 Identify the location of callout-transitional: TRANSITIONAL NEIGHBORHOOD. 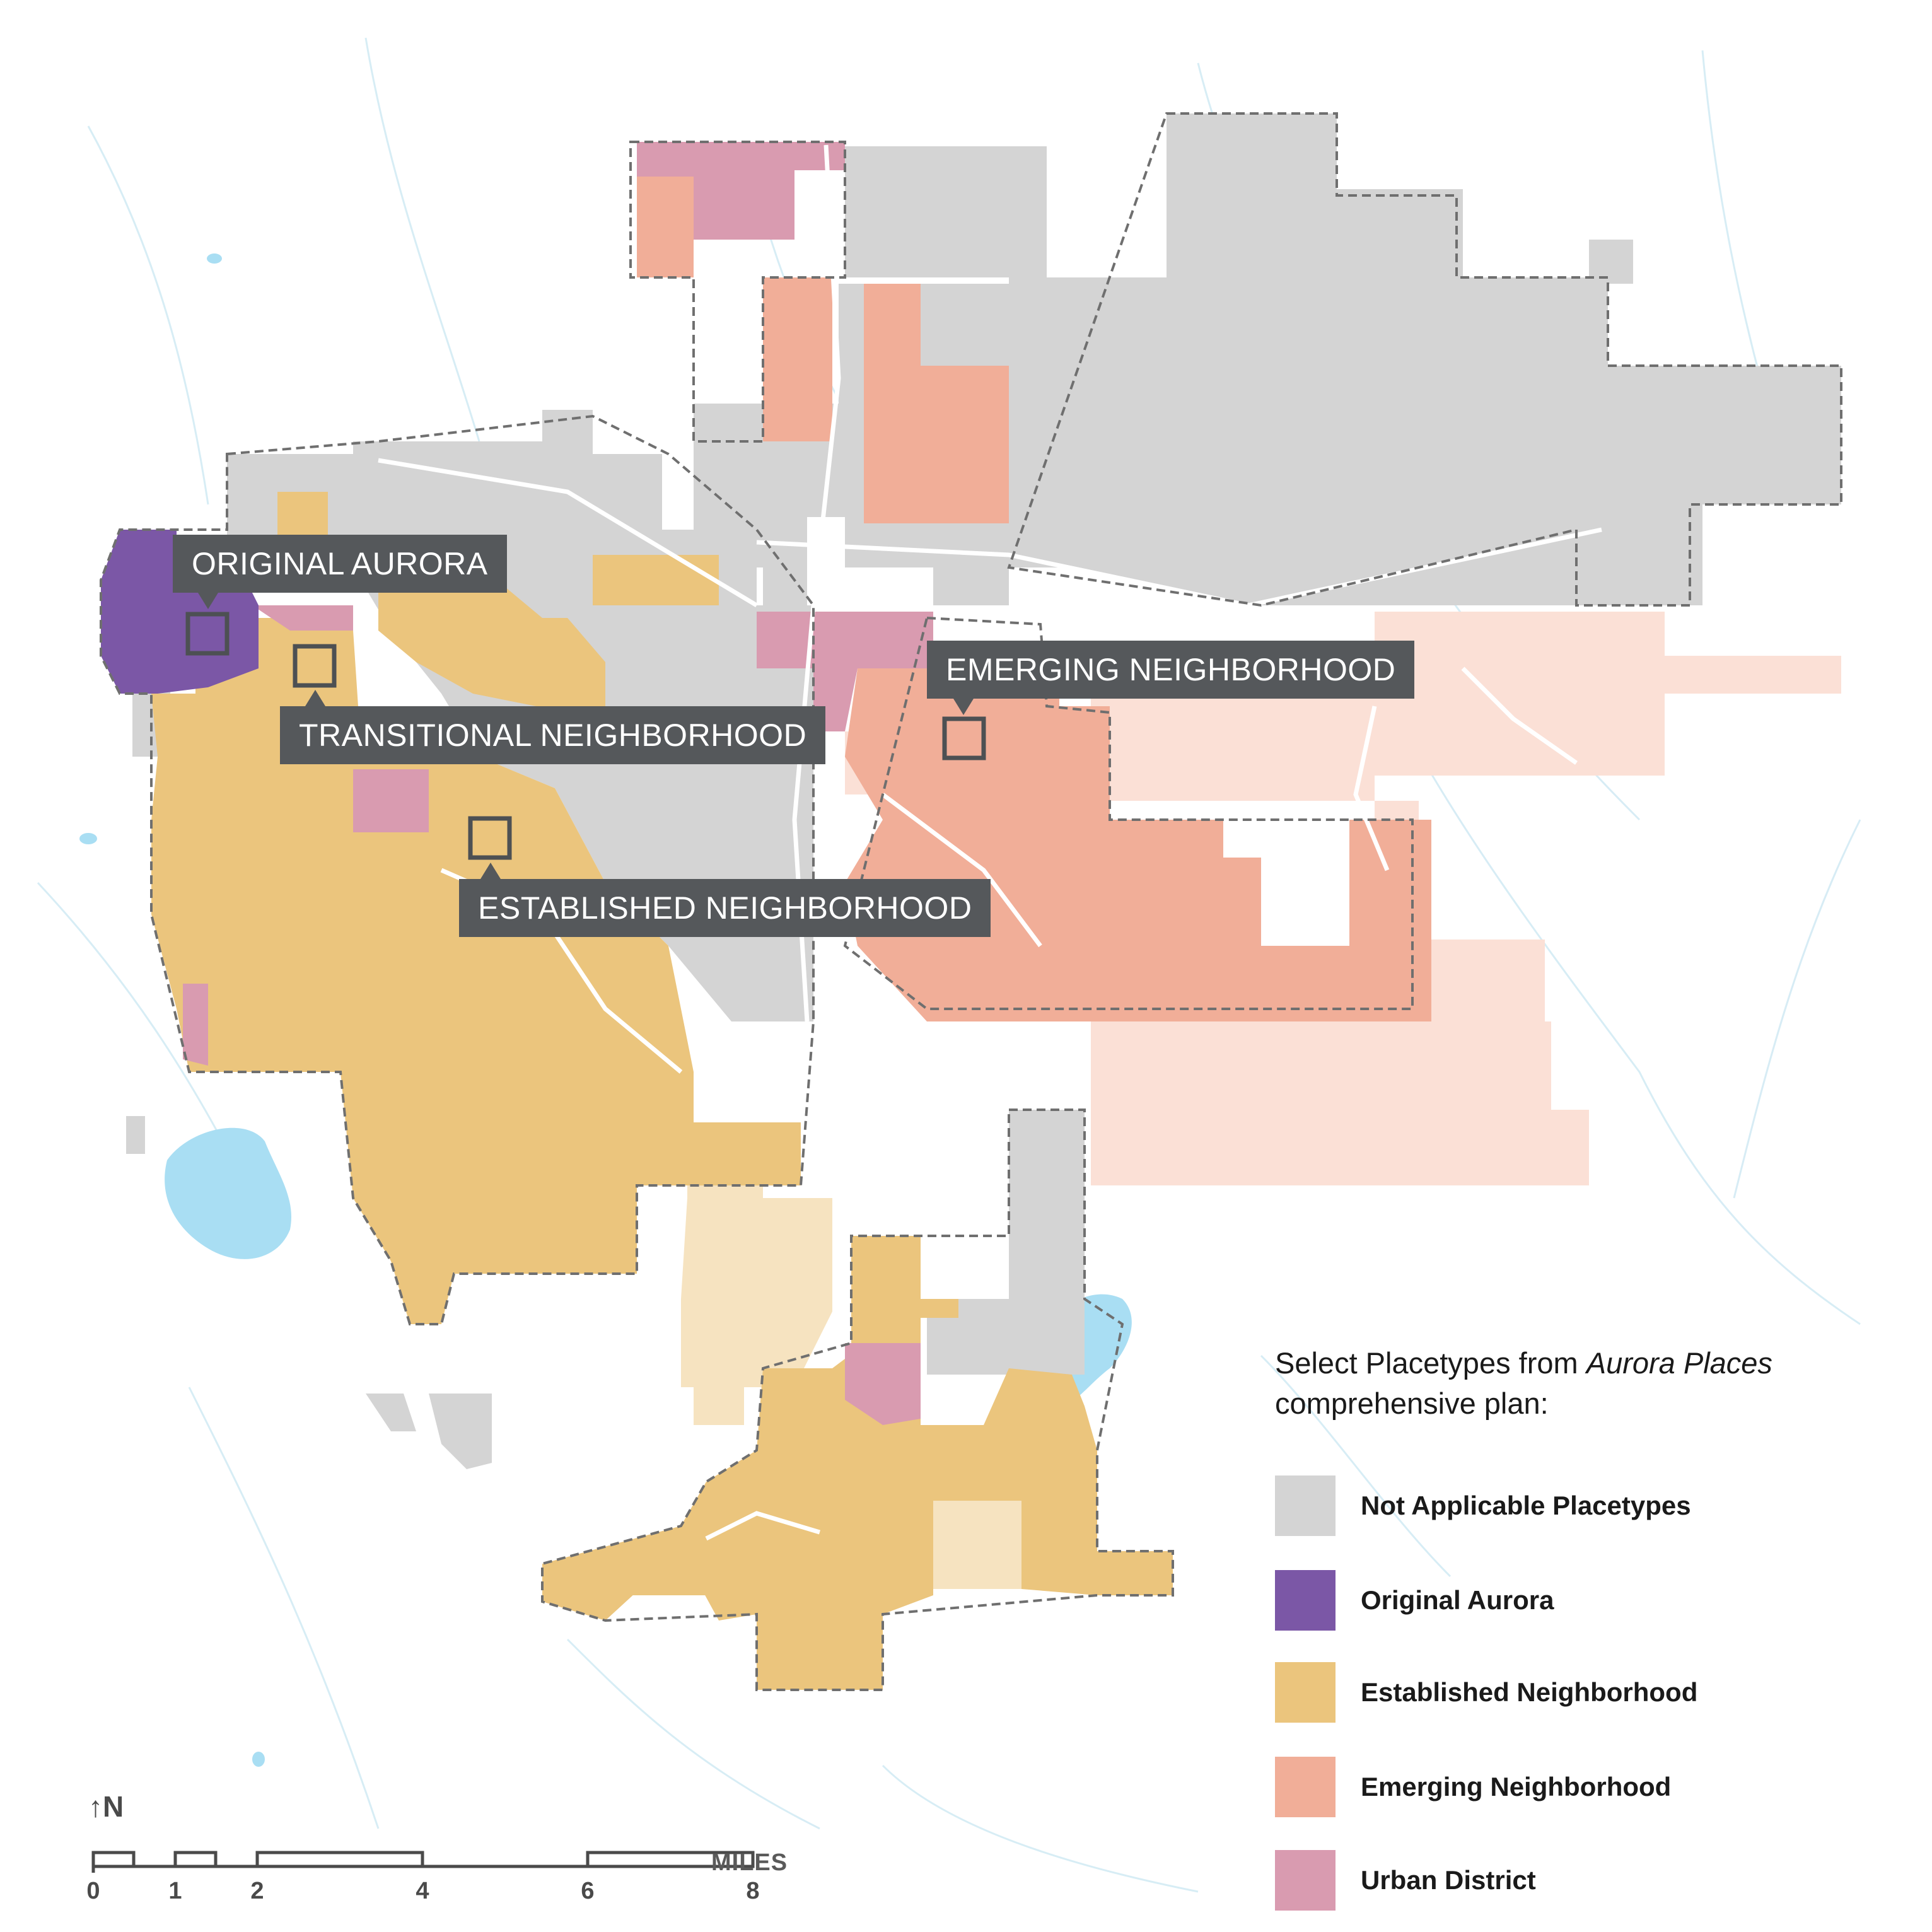
(553, 727).